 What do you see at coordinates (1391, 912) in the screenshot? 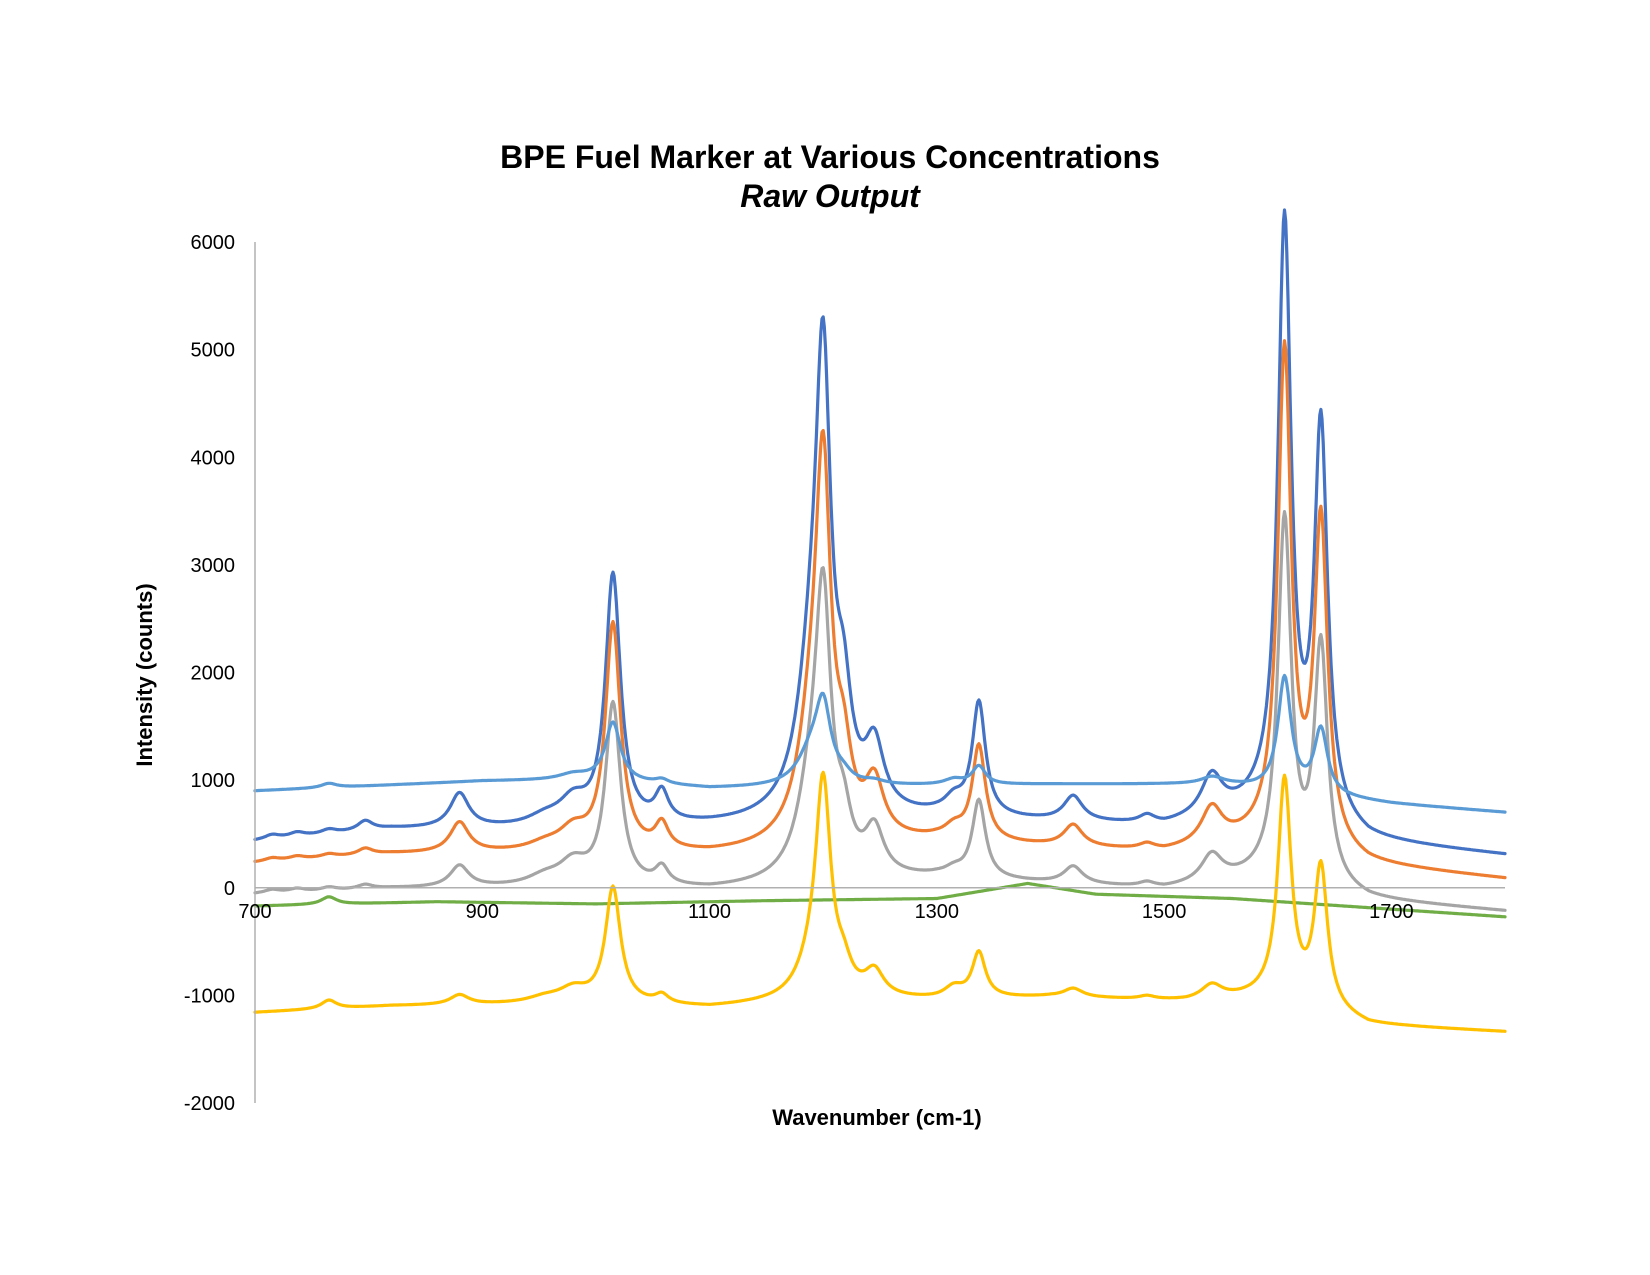
I see `x-tick-label: 1700` at bounding box center [1391, 912].